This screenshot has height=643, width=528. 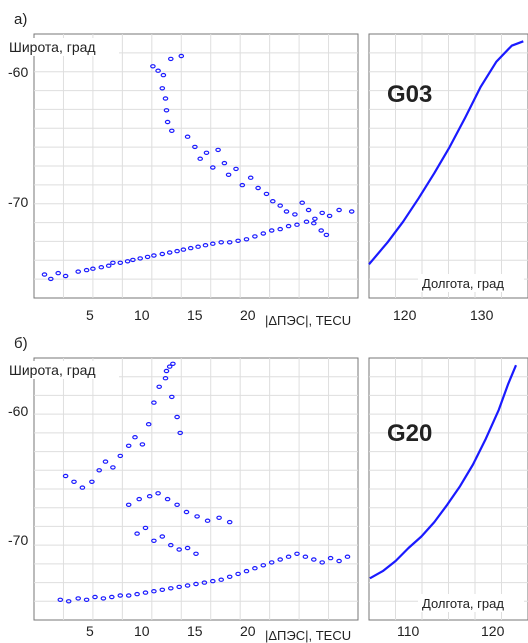 What do you see at coordinates (52, 370) in the screenshot?
I see `scatter-b-ylabel: Широта, град` at bounding box center [52, 370].